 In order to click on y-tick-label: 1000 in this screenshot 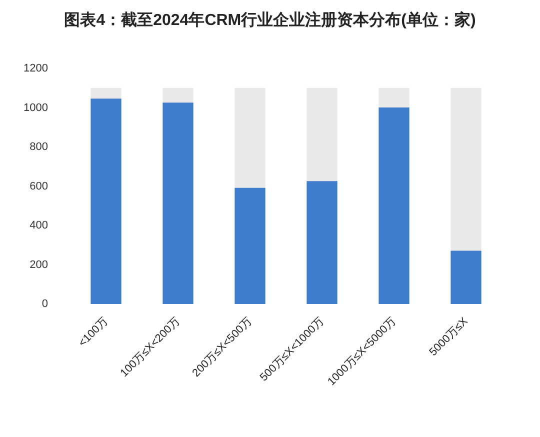, I will do `click(36, 108)`.